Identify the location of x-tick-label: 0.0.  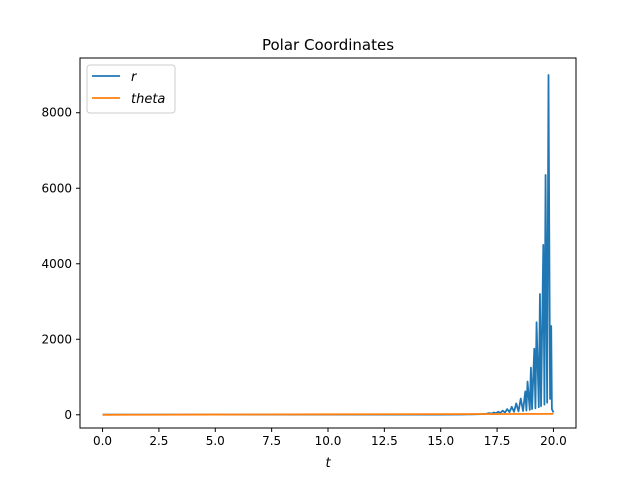
(102, 441).